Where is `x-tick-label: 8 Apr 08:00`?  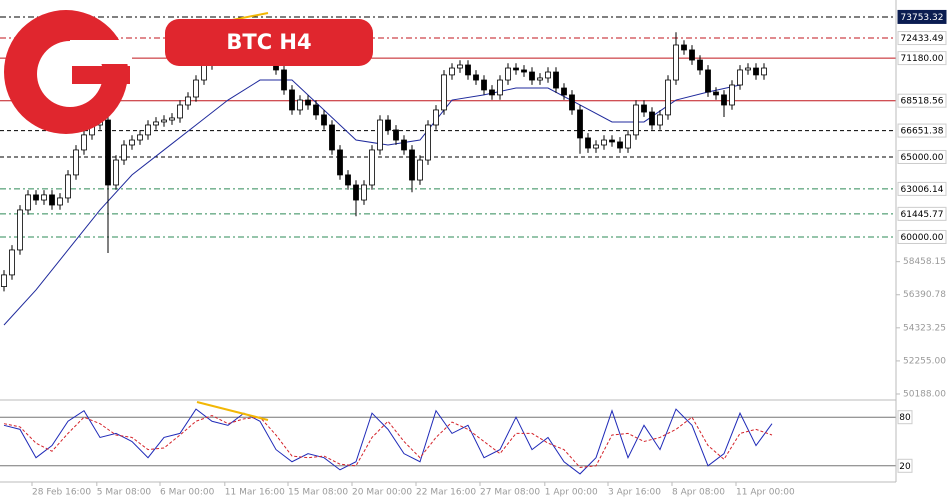 x-tick-label: 8 Apr 08:00 is located at coordinates (698, 493).